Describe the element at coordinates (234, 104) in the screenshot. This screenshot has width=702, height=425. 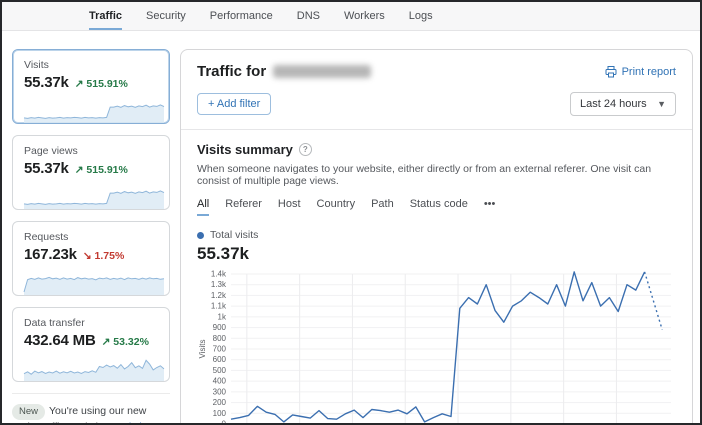
I see `add-filter-button: + Add filter` at that location.